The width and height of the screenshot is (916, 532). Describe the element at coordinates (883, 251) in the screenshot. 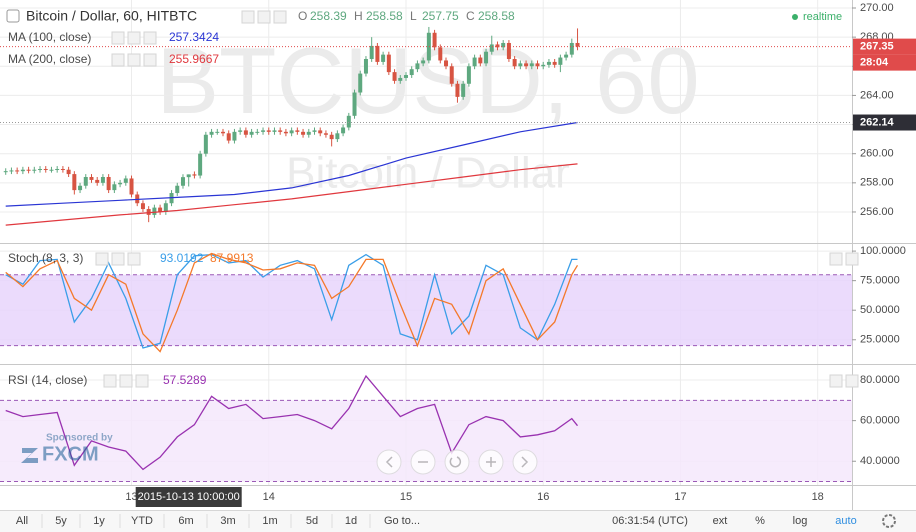

I see `y-tick-label: 100.0000` at that location.